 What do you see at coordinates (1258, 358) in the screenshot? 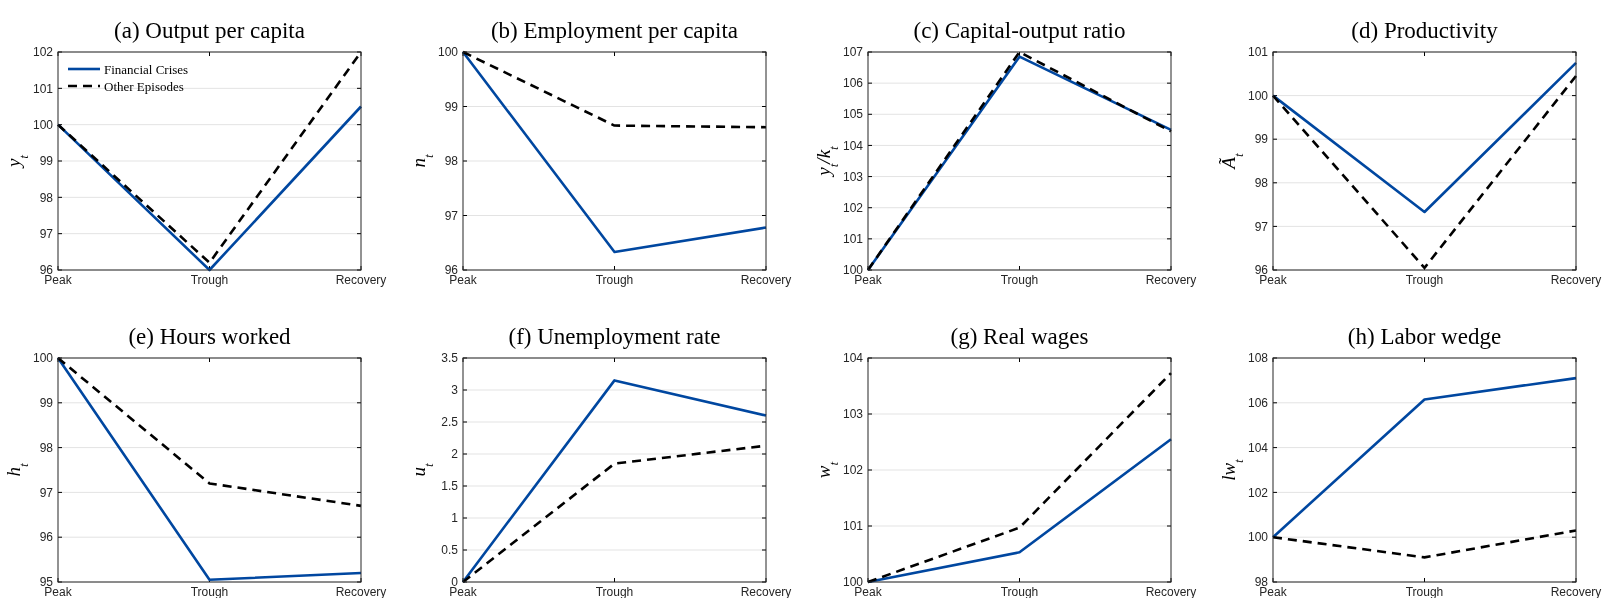
I see `y-tick-label: 108` at bounding box center [1258, 358].